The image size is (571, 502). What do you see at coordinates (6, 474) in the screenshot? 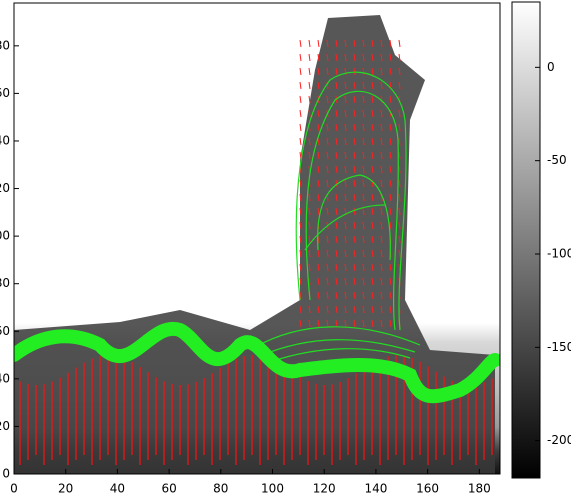
I see `y-tick-label: 0` at bounding box center [6, 474].